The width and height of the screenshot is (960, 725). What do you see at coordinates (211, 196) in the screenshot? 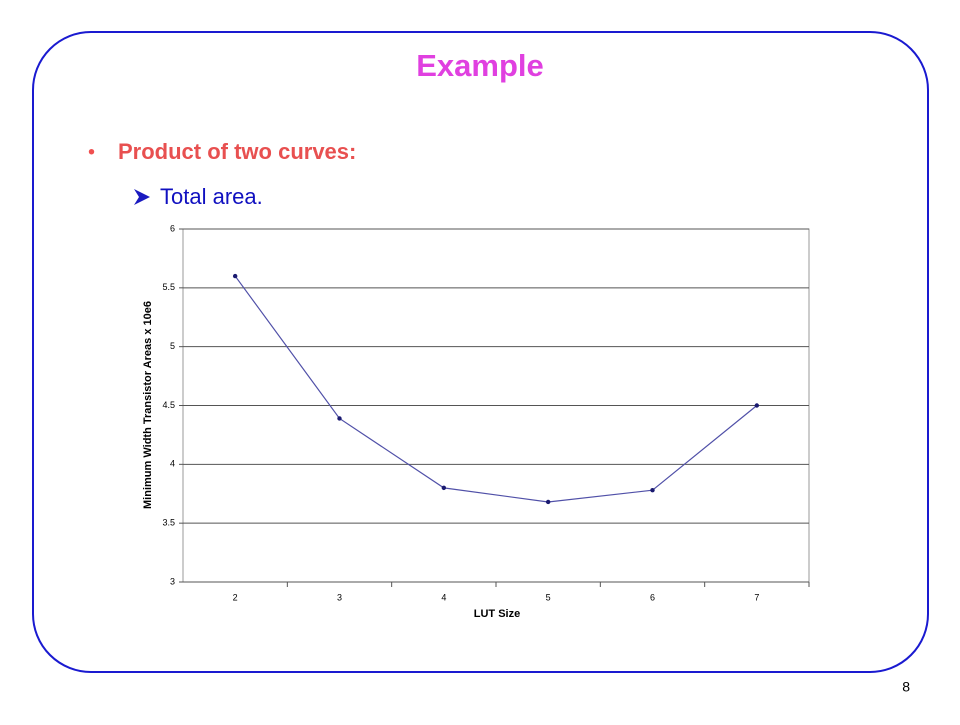
I see `sub-bullet-text: Total area.` at bounding box center [211, 196].